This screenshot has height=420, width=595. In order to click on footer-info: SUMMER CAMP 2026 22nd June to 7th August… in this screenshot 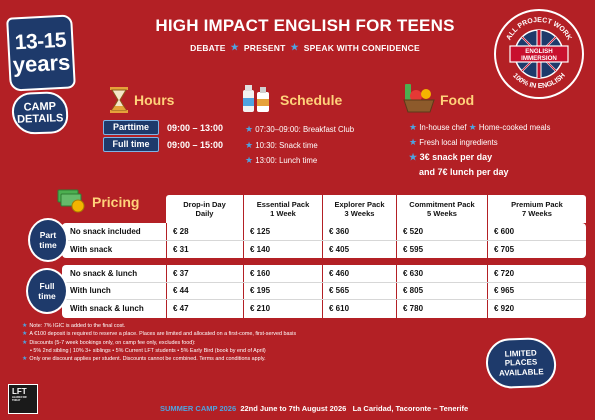, I will do `click(314, 408)`.